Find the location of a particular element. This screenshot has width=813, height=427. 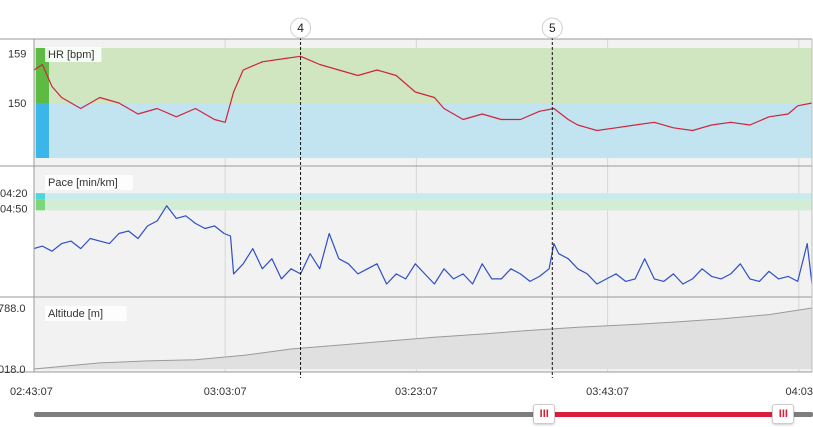

pace-panel-label: Pace [min/km] is located at coordinates (83, 183).